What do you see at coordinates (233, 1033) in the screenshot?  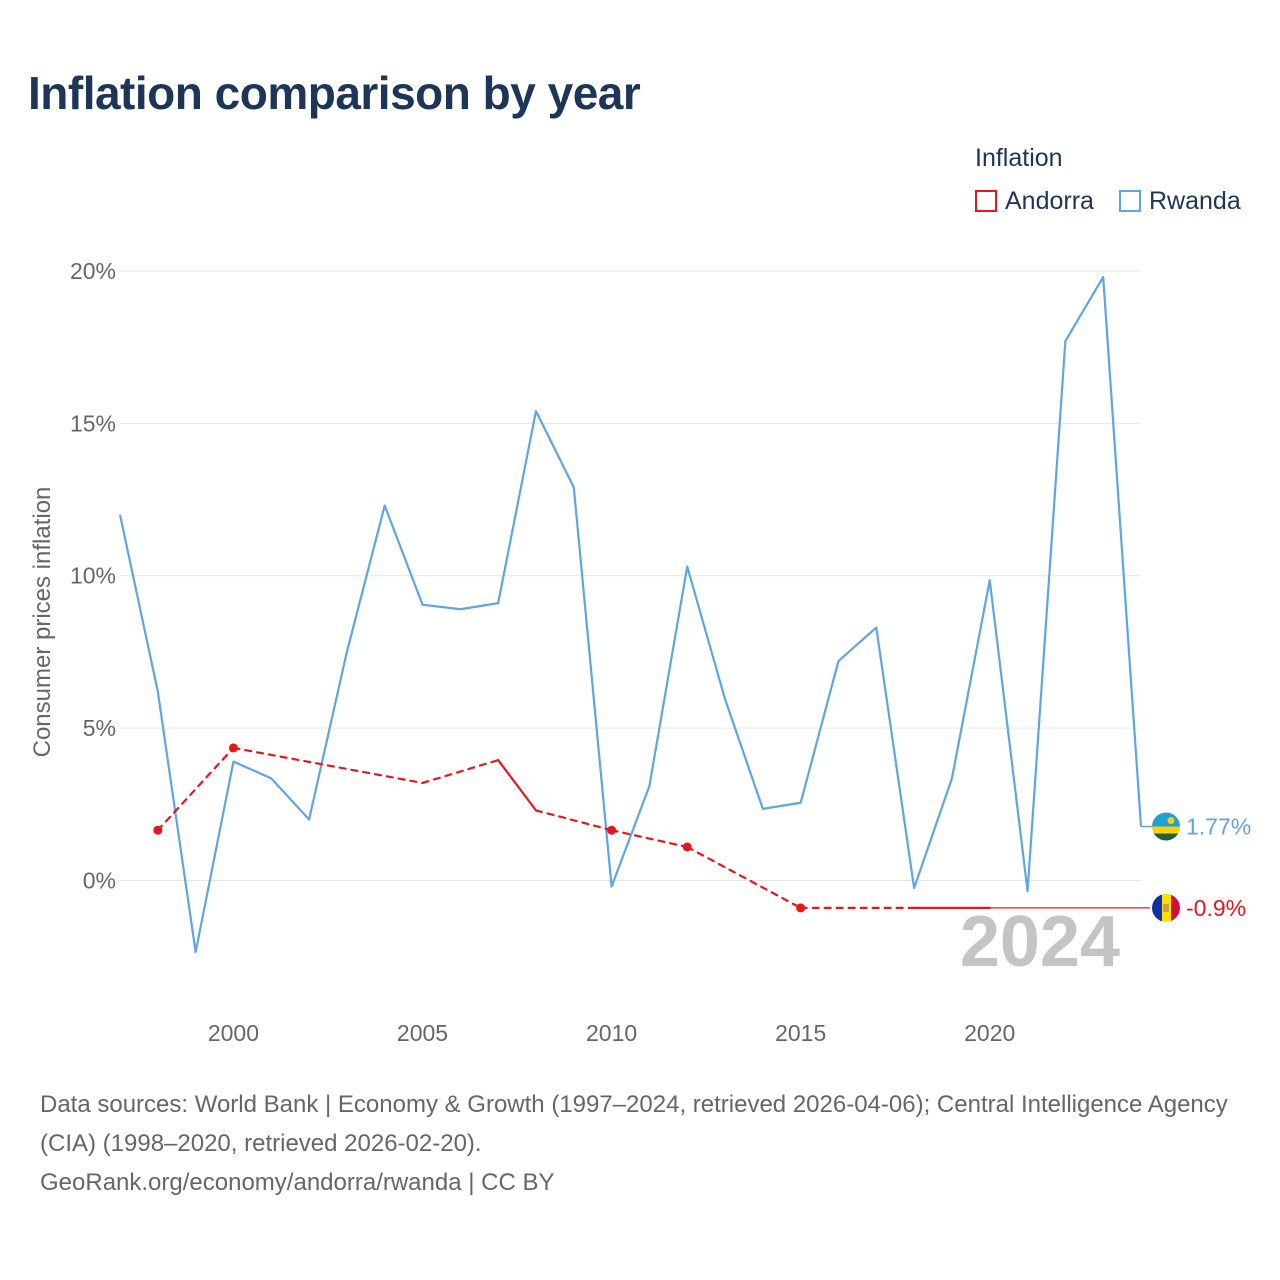 I see `x-tick-label: 2000` at bounding box center [233, 1033].